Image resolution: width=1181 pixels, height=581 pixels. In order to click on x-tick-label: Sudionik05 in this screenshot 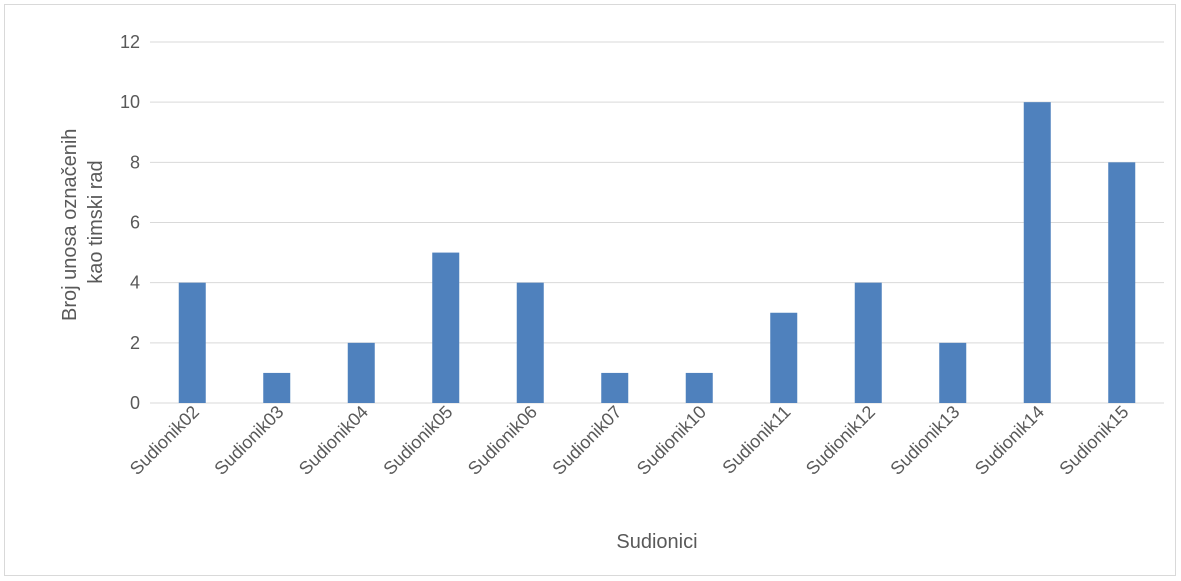, I will do `click(417, 440)`.